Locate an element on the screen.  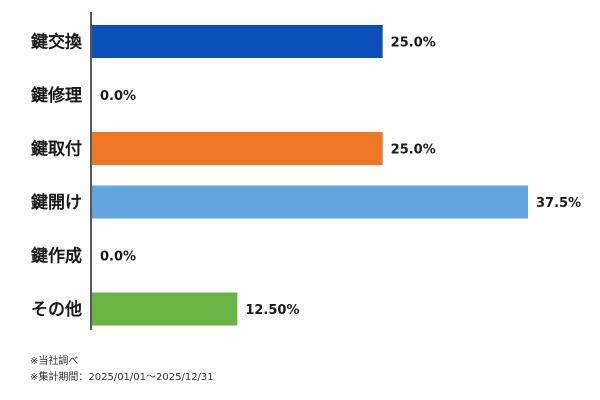
footnotes: ※当社調べ ※集計期間：2025/01/01〜2025/12/31 is located at coordinates (122, 370).